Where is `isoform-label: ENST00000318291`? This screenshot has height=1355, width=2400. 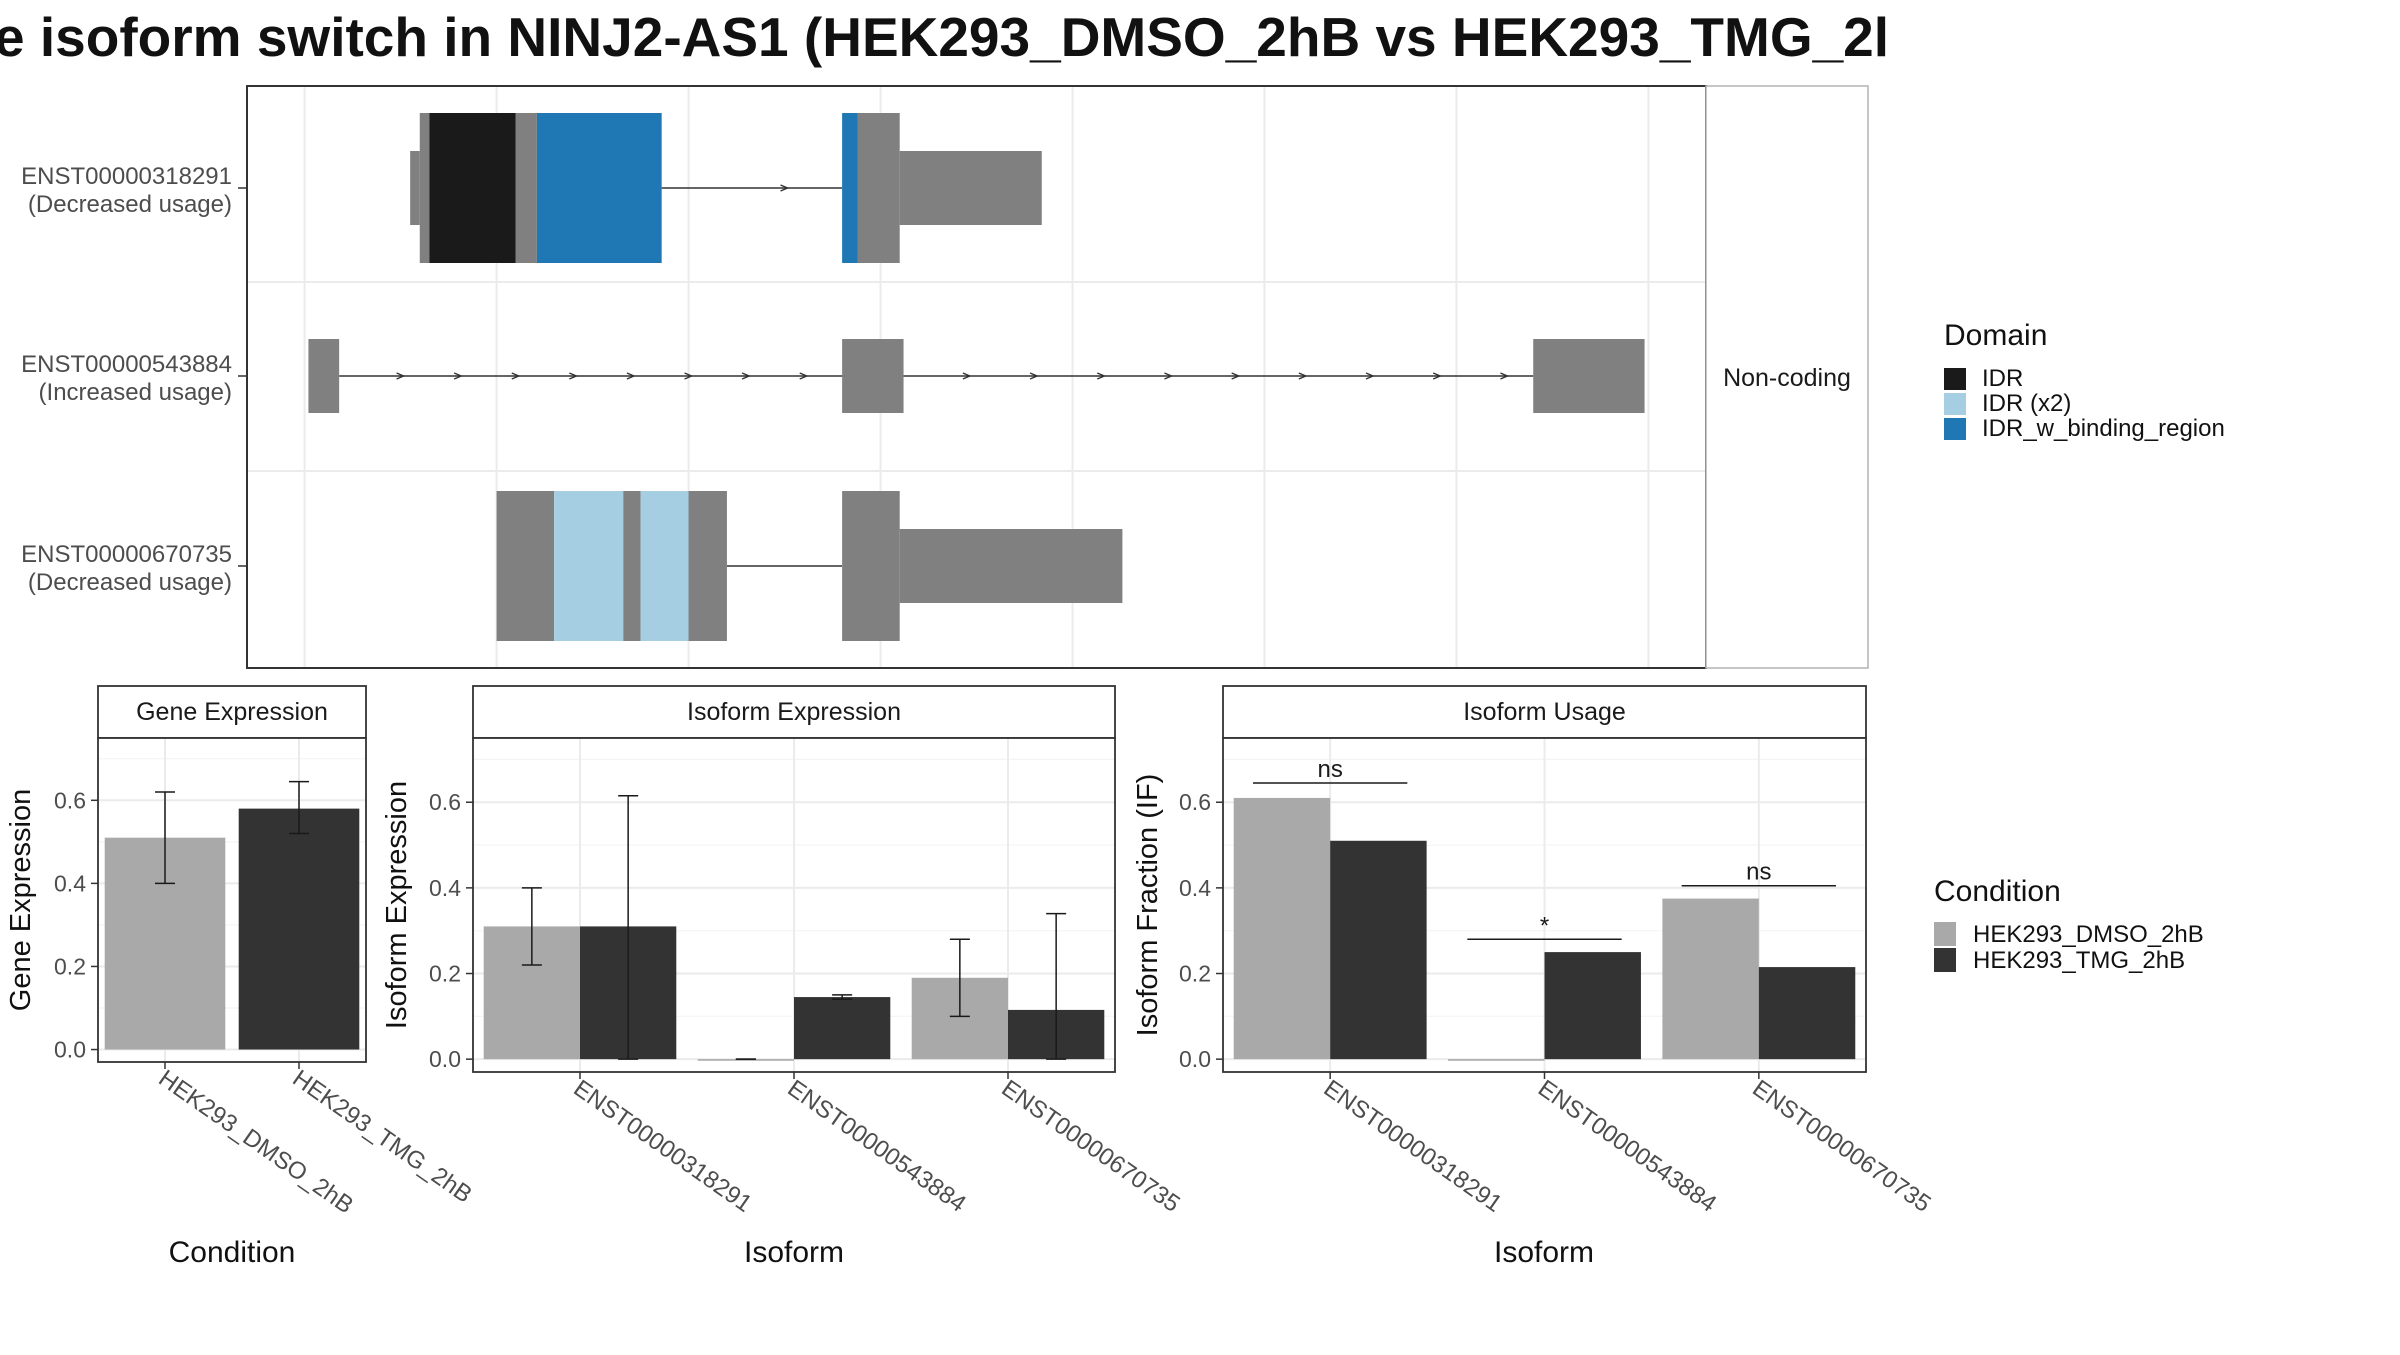 isoform-label: ENST00000318291 is located at coordinates (126, 176).